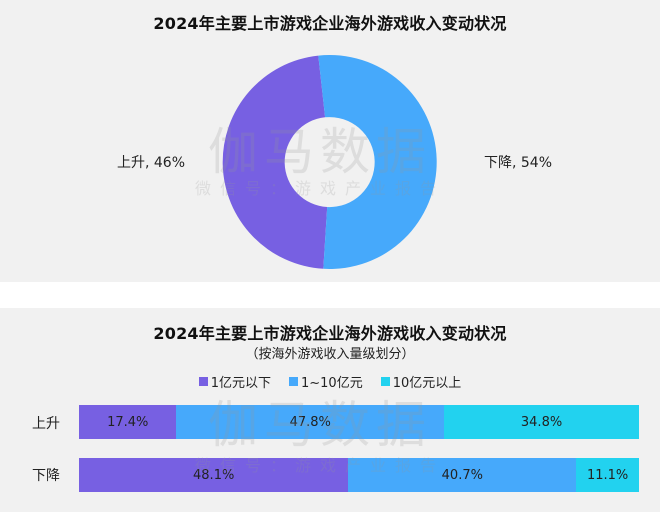 The image size is (660, 512). I want to click on donut-slice-down, so click(377, 161).